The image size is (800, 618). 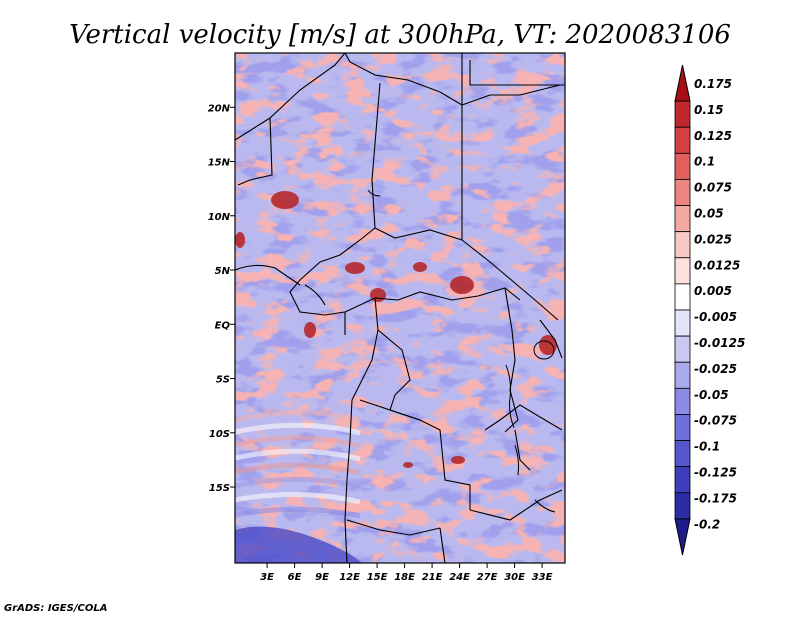 What do you see at coordinates (715, 421) in the screenshot?
I see `colorbar-label: -0.075` at bounding box center [715, 421].